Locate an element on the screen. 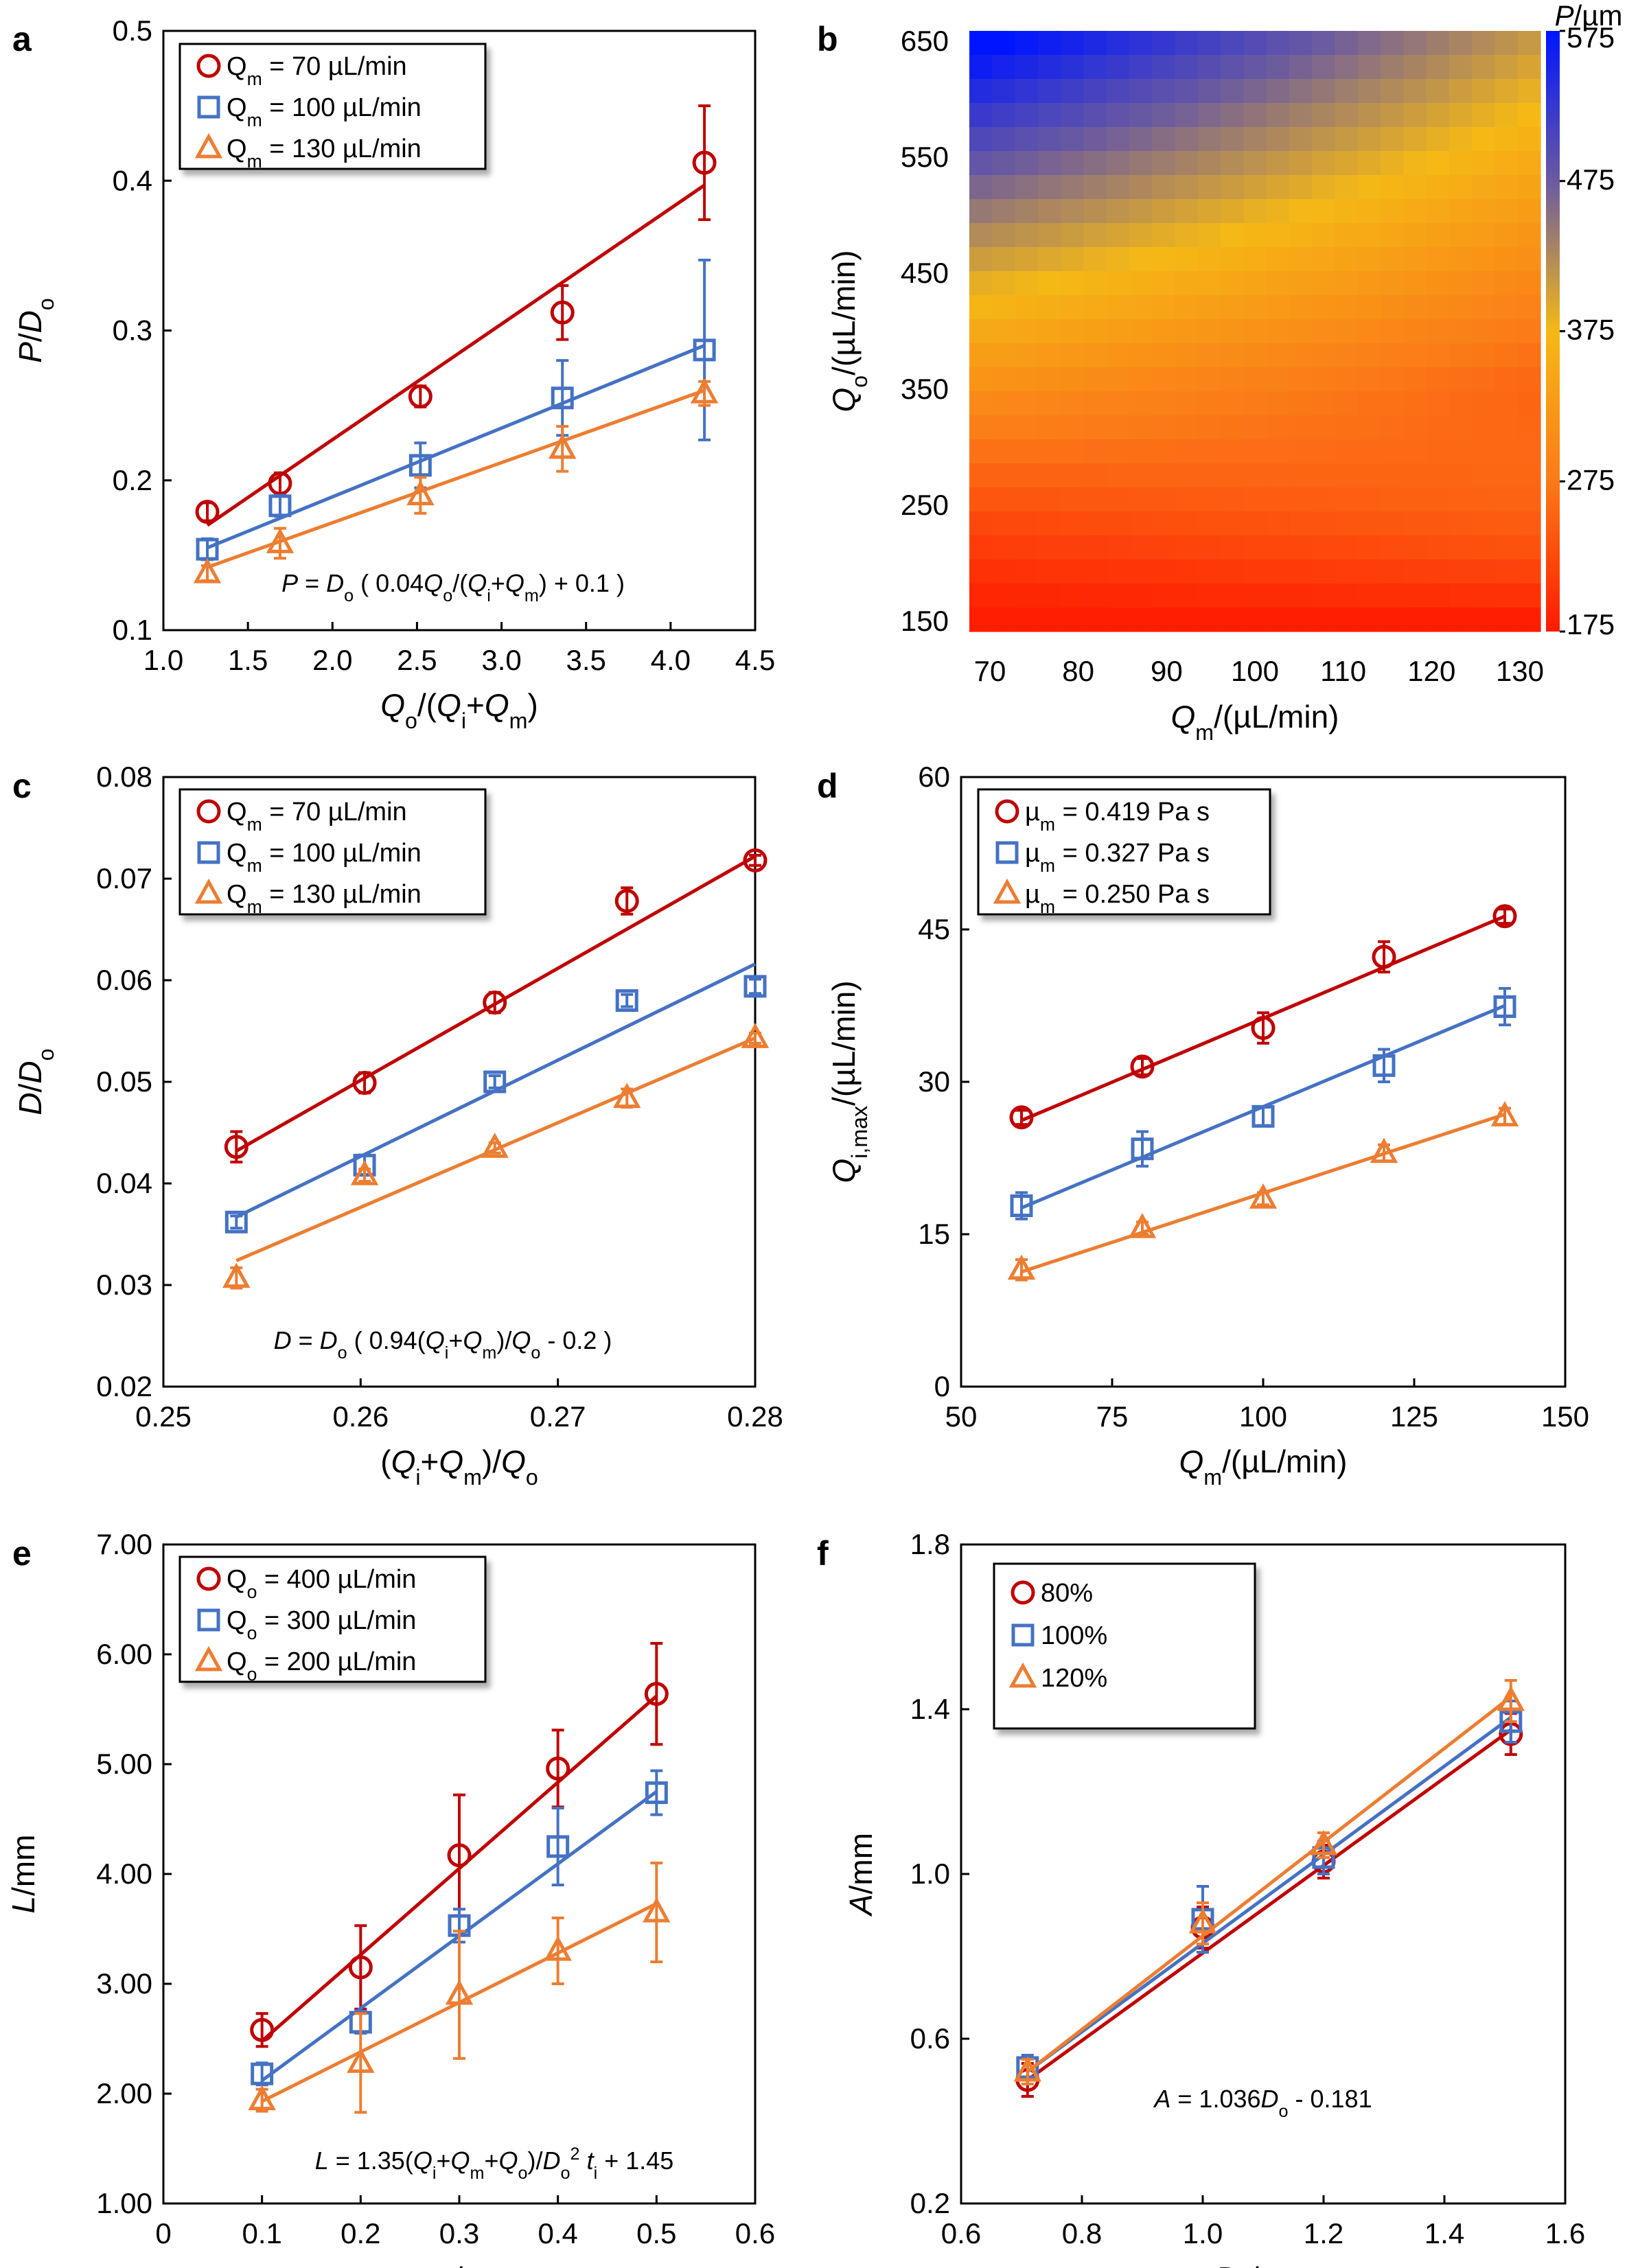 Image resolution: width=1627 pixels, height=2268 pixels. y-tick-label: 60 is located at coordinates (934, 777).